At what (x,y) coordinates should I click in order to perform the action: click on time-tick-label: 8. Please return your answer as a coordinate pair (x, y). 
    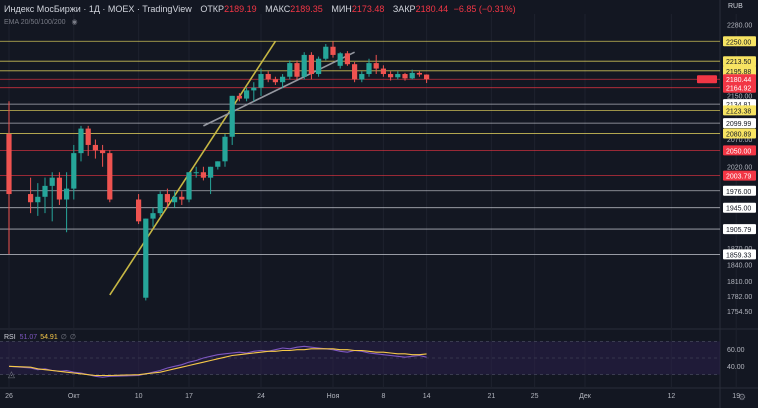
    Looking at the image, I should click on (383, 396).